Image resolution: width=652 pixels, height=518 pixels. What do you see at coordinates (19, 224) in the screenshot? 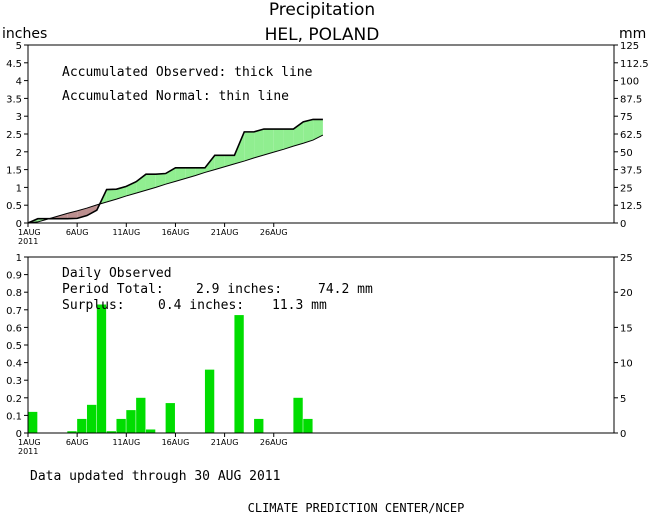
I see `accumulated-ytick-label: 0` at bounding box center [19, 224].